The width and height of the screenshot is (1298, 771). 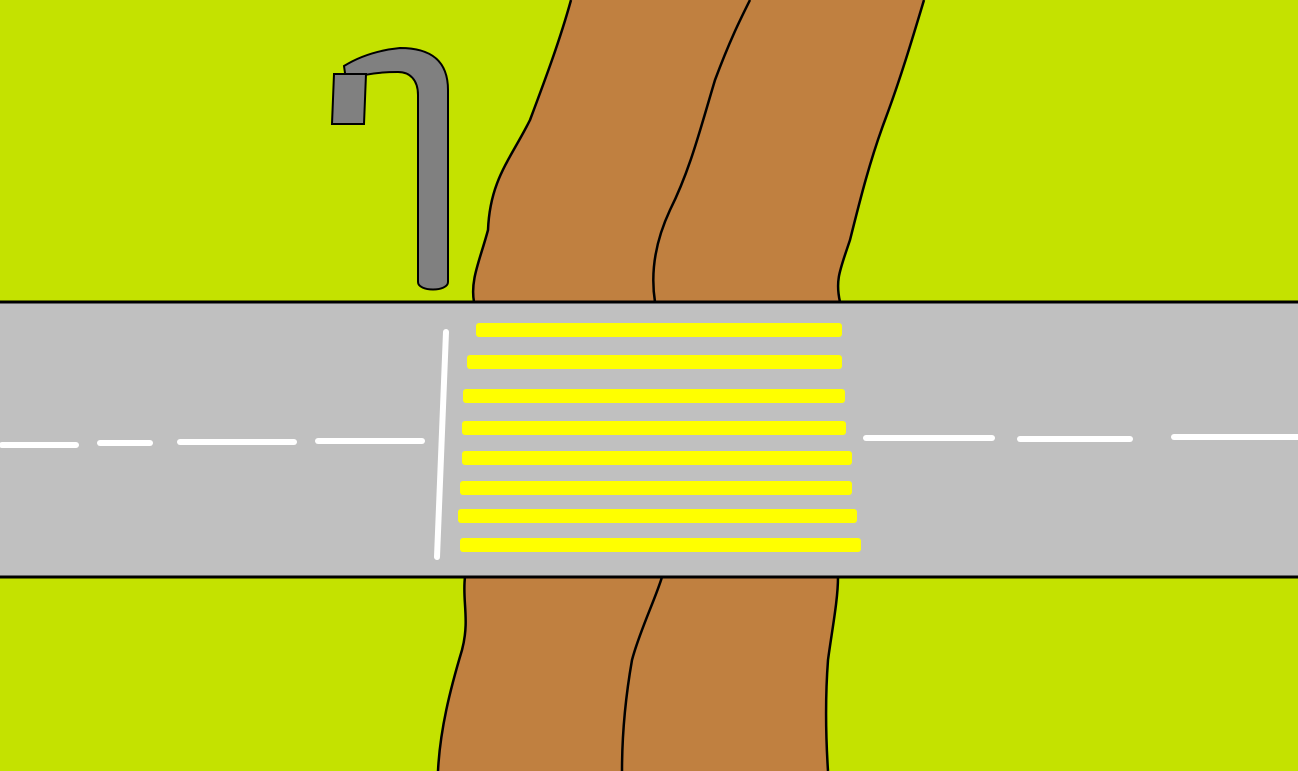 What do you see at coordinates (349, 99) in the screenshot?
I see `street-lamp-head` at bounding box center [349, 99].